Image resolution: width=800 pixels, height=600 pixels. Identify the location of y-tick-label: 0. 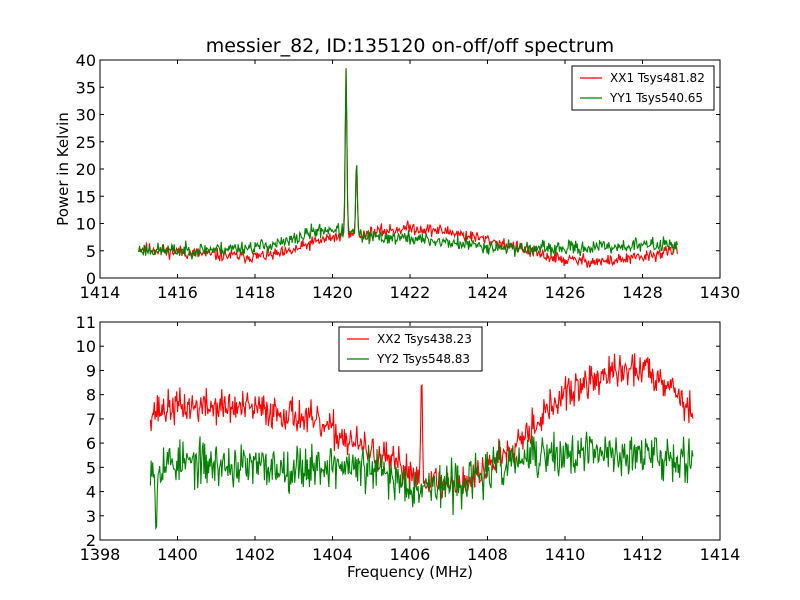
(91, 278).